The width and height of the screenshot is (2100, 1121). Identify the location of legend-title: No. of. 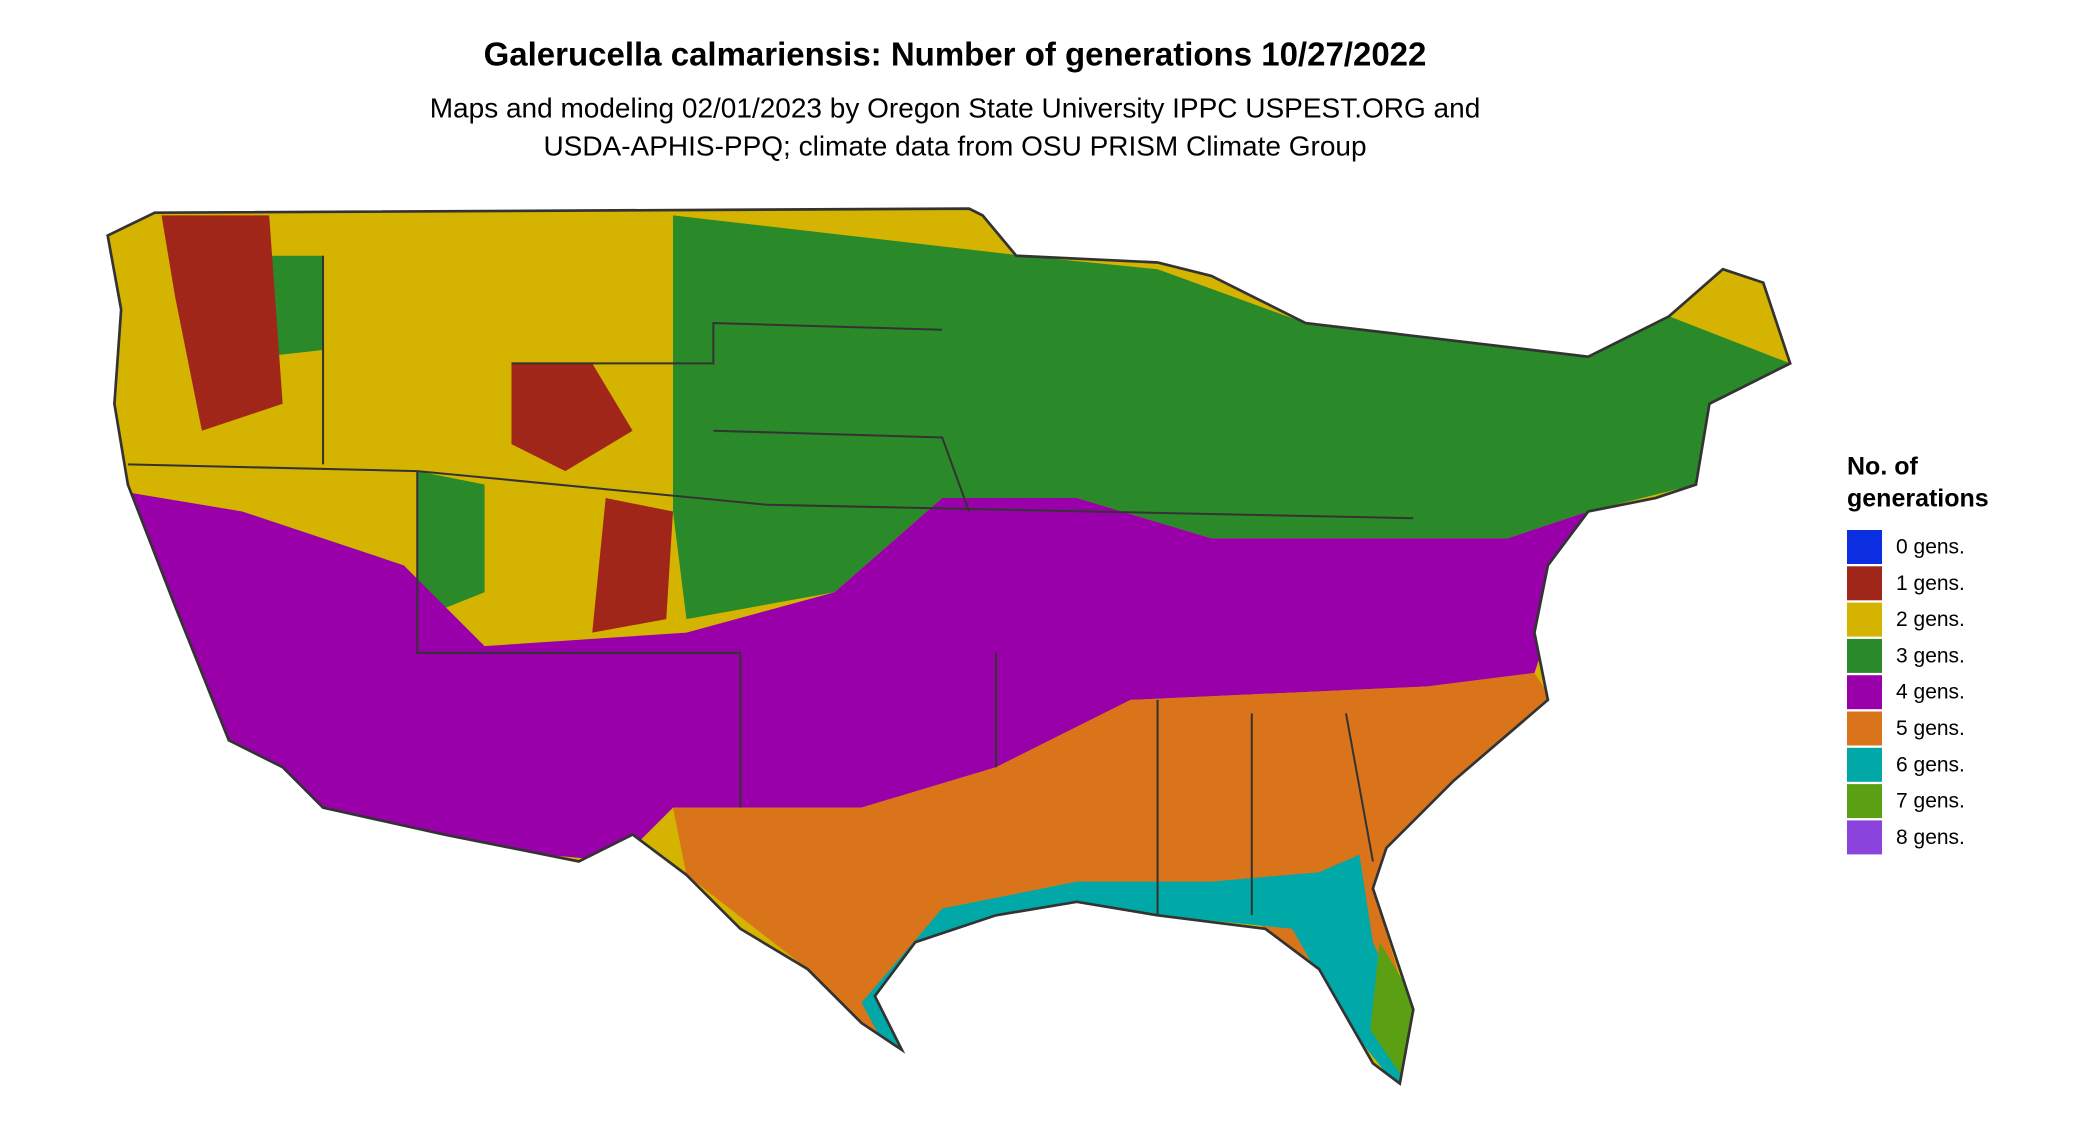
(1882, 467).